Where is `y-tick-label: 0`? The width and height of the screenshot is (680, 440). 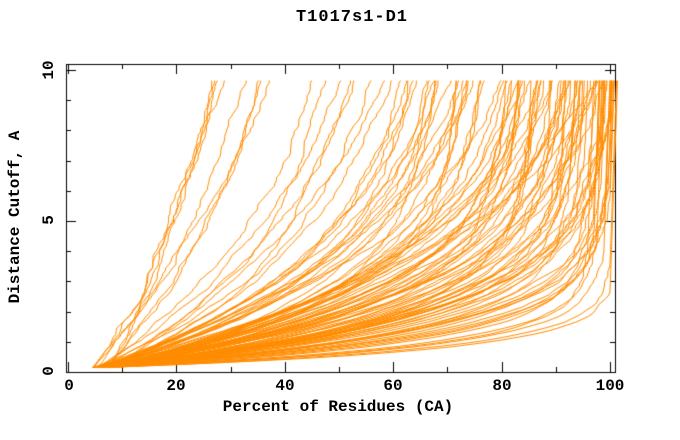
y-tick-label: 0 is located at coordinates (49, 371).